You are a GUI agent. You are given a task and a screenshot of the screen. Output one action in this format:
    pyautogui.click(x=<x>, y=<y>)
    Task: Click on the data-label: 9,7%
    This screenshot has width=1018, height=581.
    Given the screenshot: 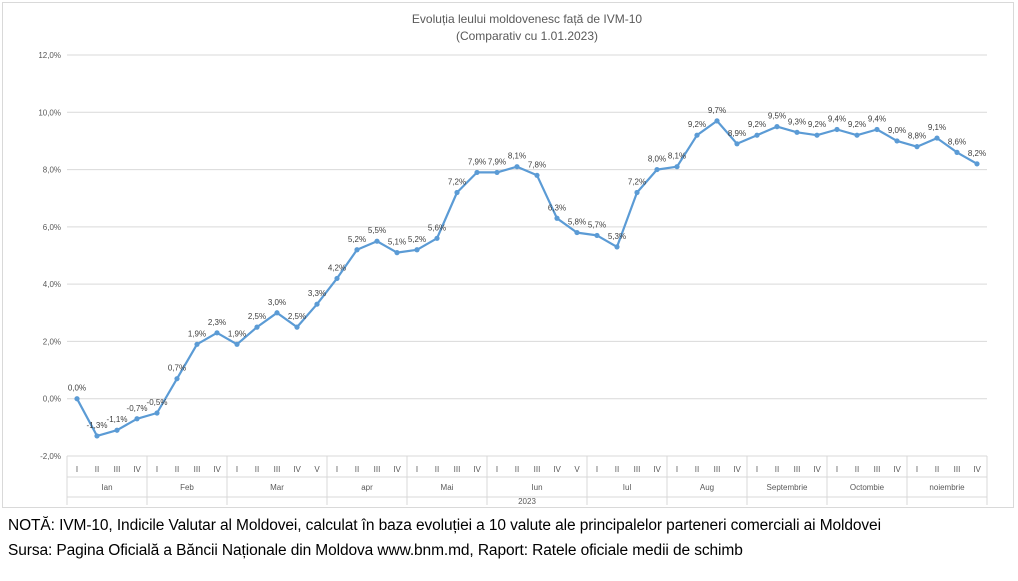 What is the action you would take?
    pyautogui.click(x=717, y=110)
    